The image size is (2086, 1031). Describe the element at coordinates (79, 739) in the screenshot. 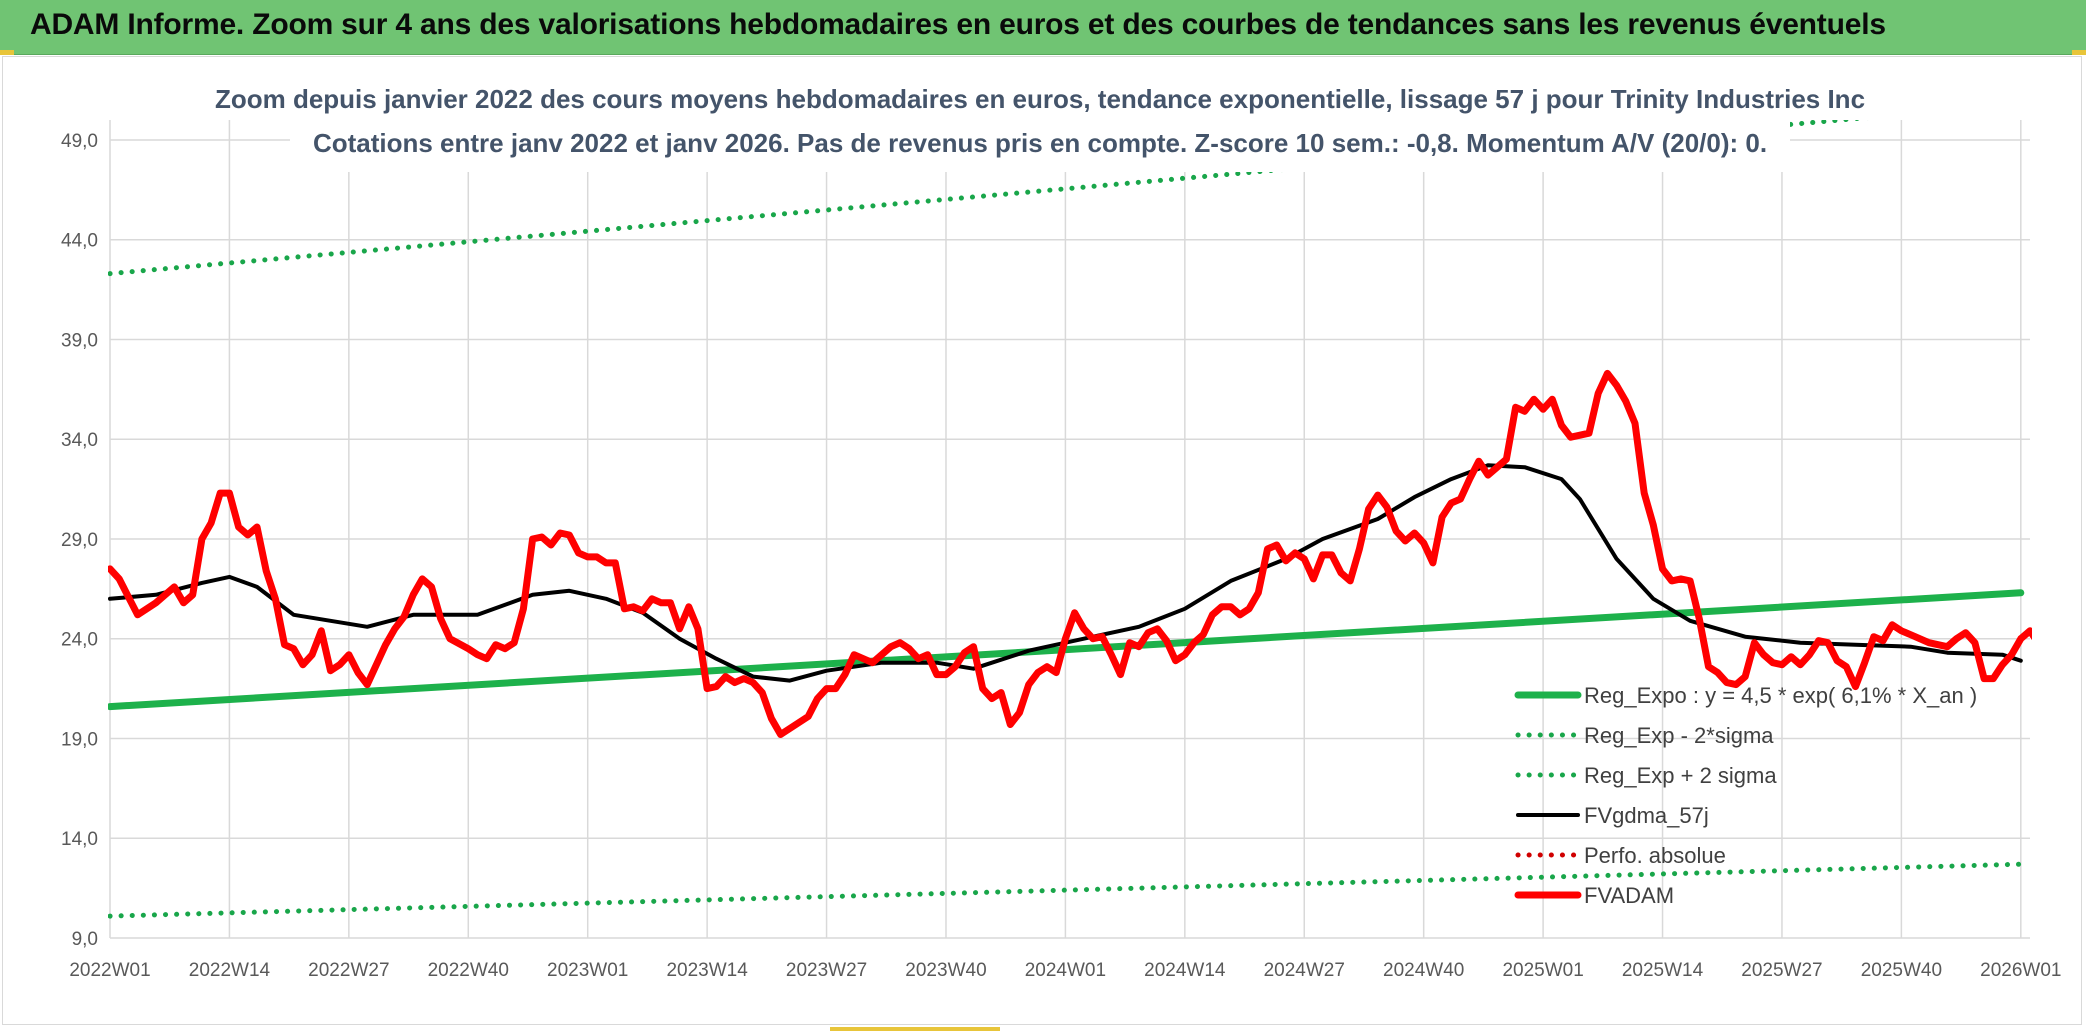

I see `y-tick-label: 19,0` at that location.